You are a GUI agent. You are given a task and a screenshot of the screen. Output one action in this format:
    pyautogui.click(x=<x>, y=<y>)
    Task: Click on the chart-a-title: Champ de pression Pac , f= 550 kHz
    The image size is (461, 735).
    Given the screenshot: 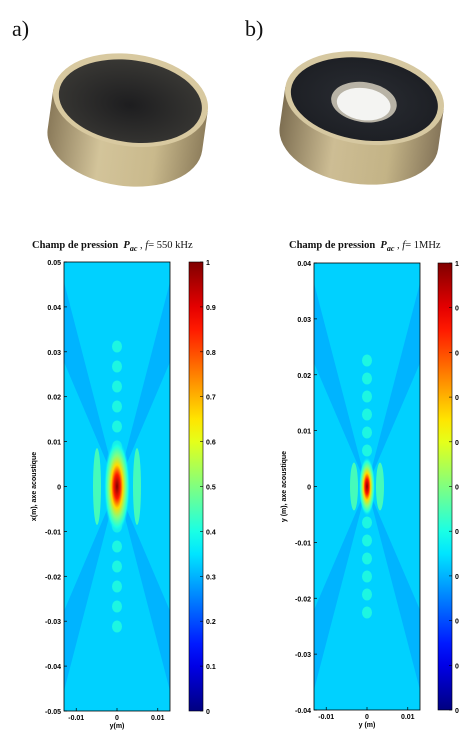 What is the action you would take?
    pyautogui.click(x=112, y=246)
    